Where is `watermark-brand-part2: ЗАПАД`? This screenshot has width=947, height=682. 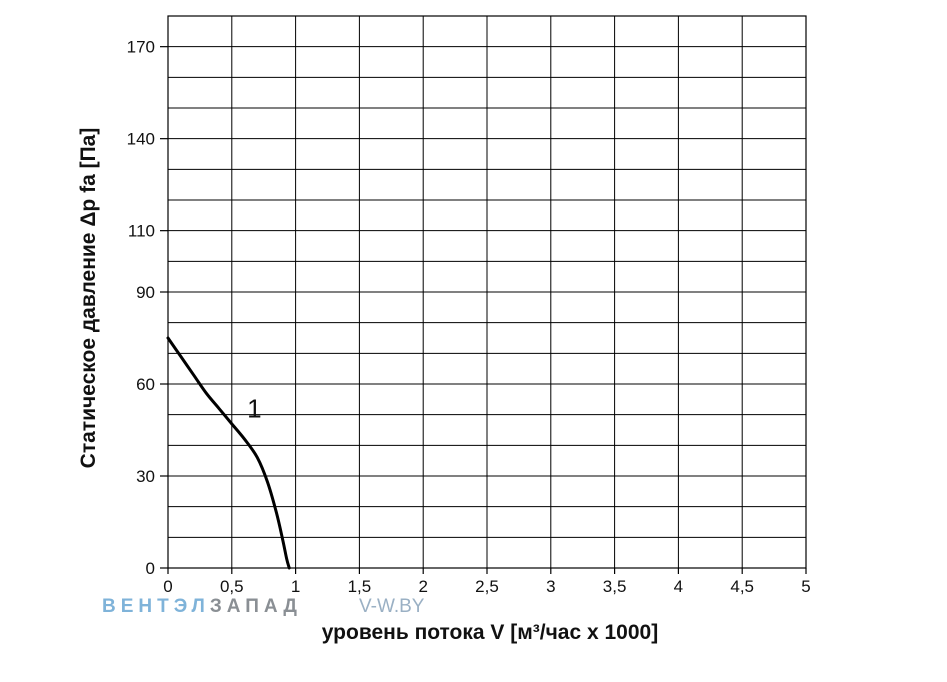 watermark-brand-part2: ЗАПАД is located at coordinates (256, 606).